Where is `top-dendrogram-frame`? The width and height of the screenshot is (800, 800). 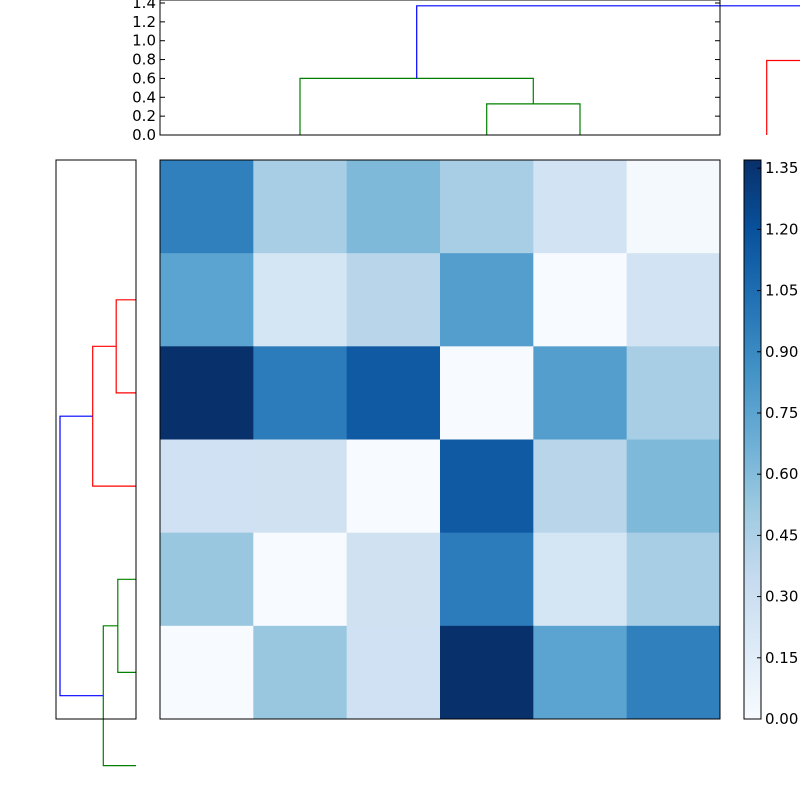
top-dendrogram-frame is located at coordinates (440, 68).